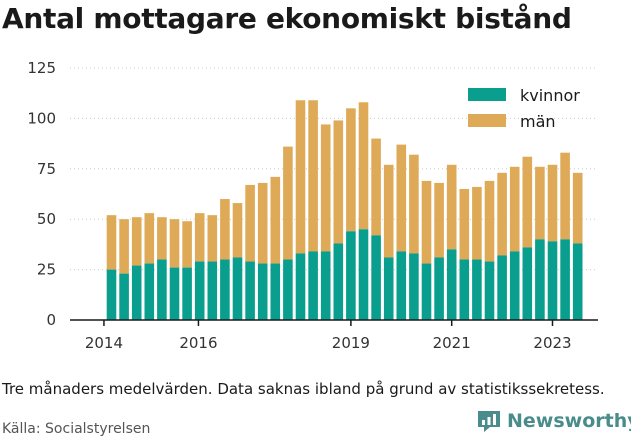 This screenshot has height=439, width=631. What do you see at coordinates (41, 118) in the screenshot?
I see `y-tick-label: 100` at bounding box center [41, 118].